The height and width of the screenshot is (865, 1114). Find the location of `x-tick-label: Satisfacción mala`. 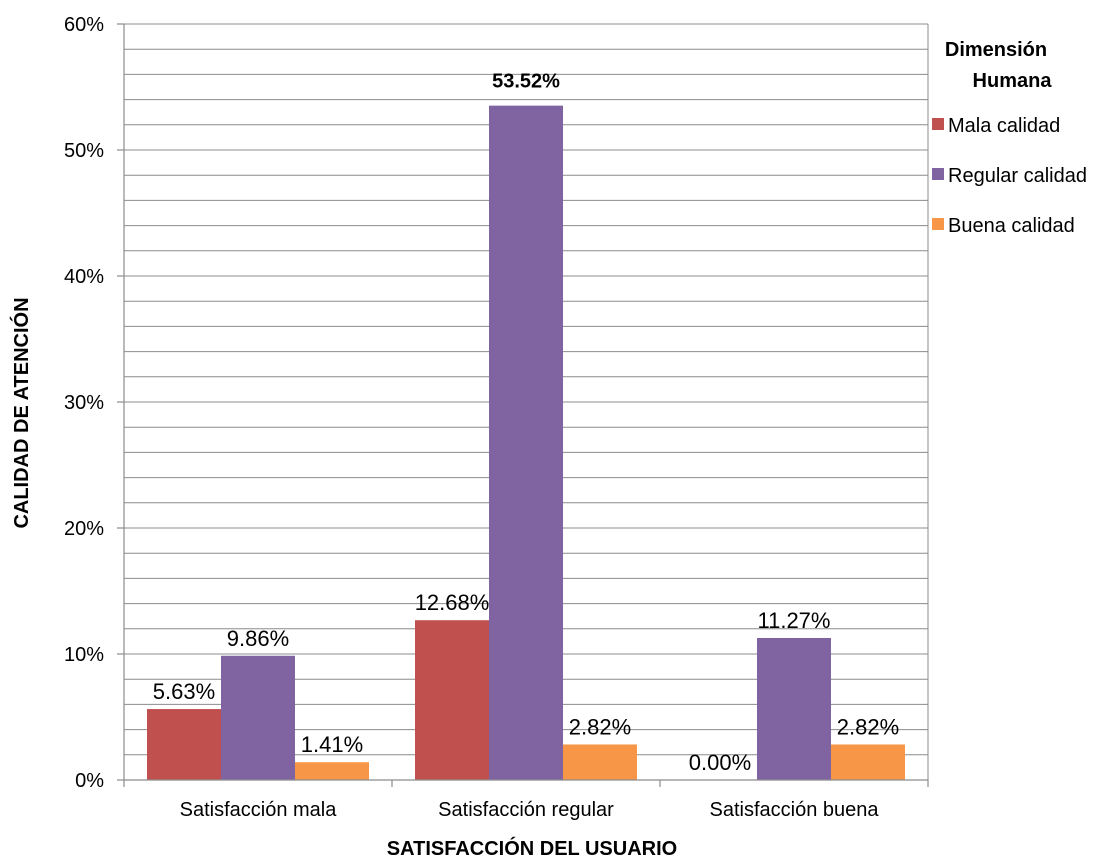

x-tick-label: Satisfacción mala is located at coordinates (259, 810).